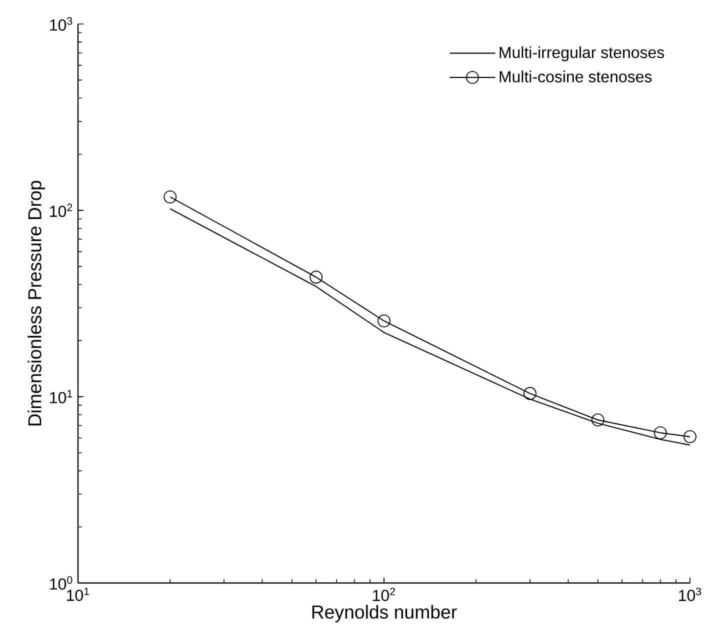 The image size is (707, 636). What do you see at coordinates (582, 54) in the screenshot?
I see `legend-label: Multi-irregular stenoses` at bounding box center [582, 54].